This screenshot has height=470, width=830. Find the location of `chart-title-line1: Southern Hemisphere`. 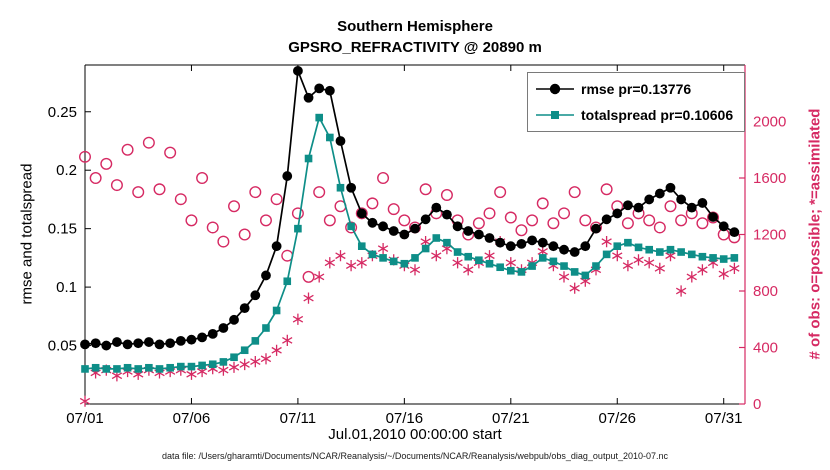

chart-title-line1: Southern Hemisphere is located at coordinates (415, 26).